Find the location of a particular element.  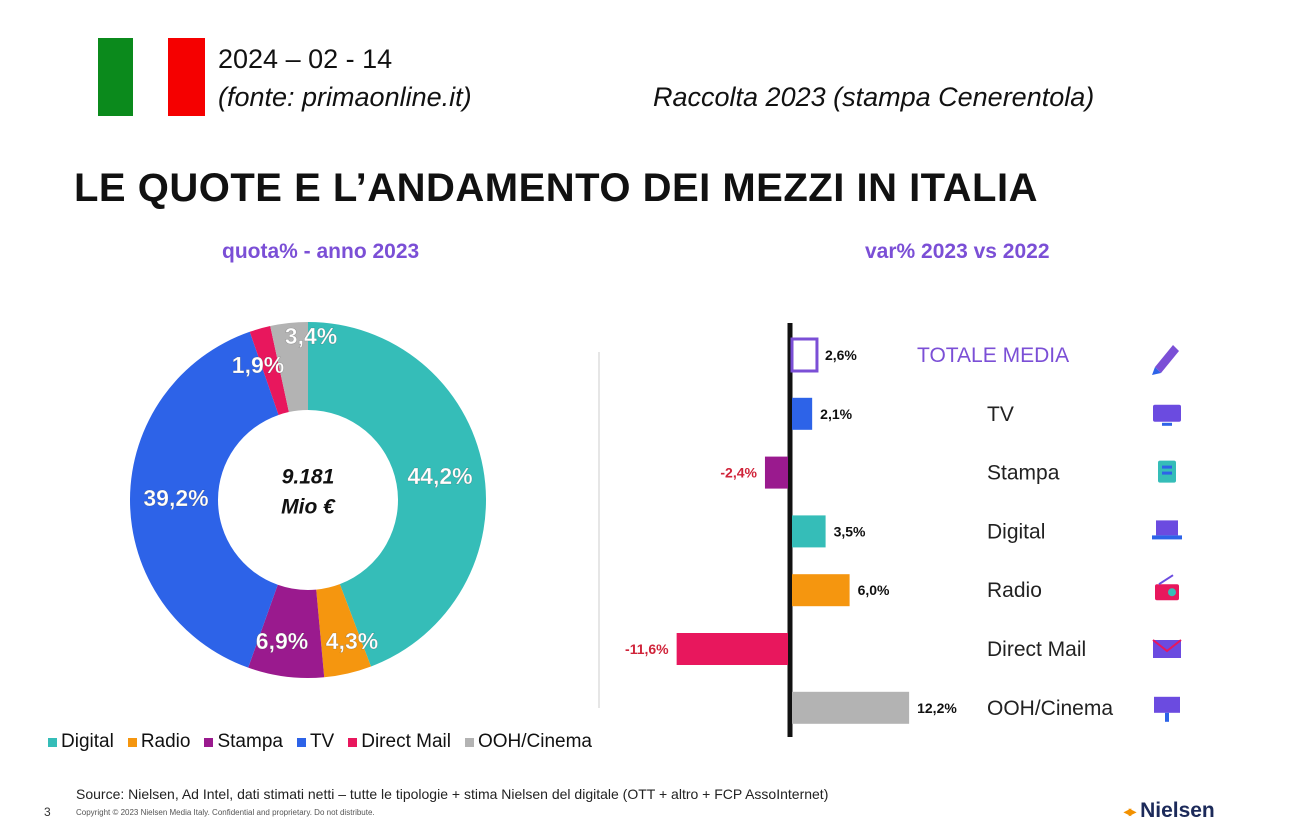

bar-stampa is located at coordinates (776, 472).